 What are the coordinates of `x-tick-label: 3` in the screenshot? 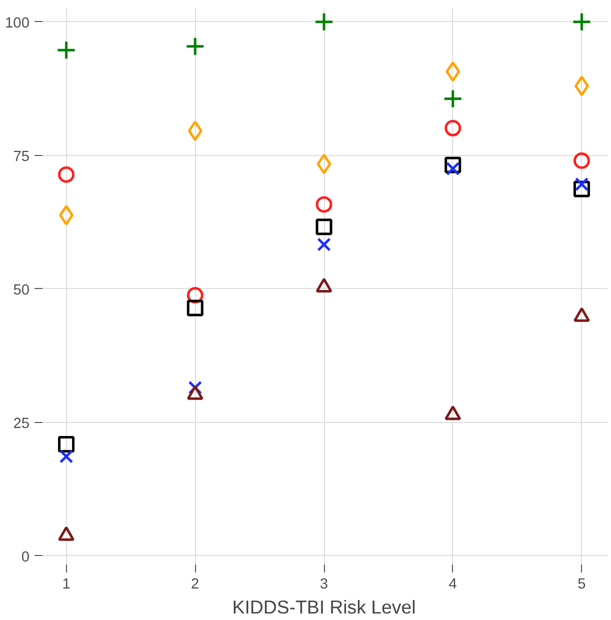 It's located at (324, 584).